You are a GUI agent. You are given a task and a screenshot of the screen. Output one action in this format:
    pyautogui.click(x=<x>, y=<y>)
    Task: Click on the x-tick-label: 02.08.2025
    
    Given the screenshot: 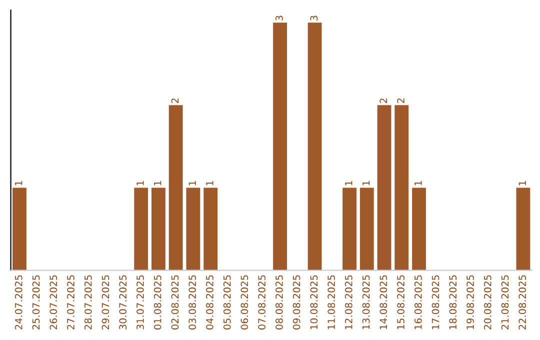 What is the action you would take?
    pyautogui.click(x=175, y=302)
    